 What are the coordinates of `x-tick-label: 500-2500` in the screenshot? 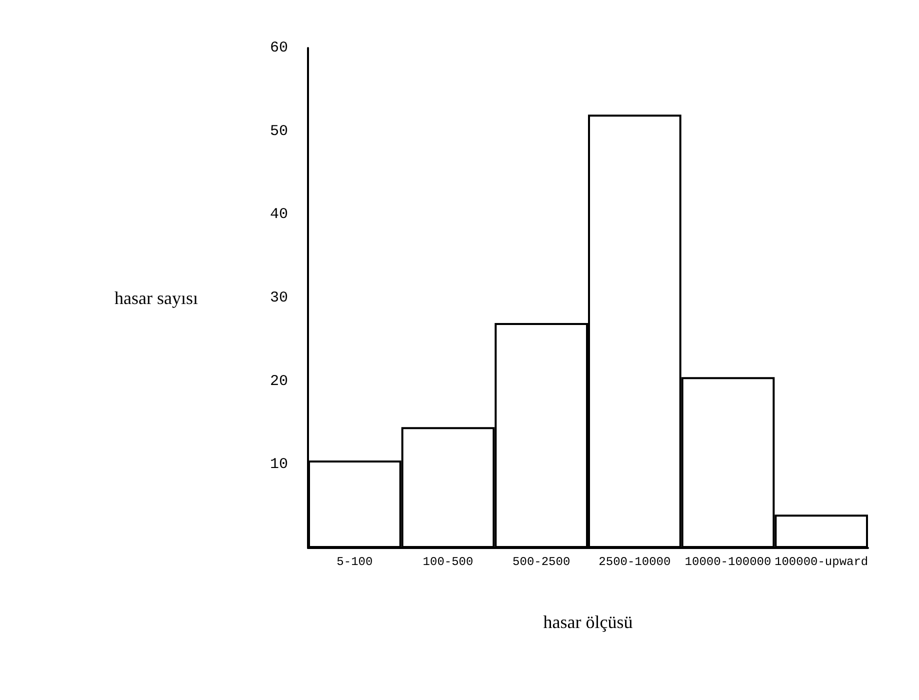 It's located at (541, 562).